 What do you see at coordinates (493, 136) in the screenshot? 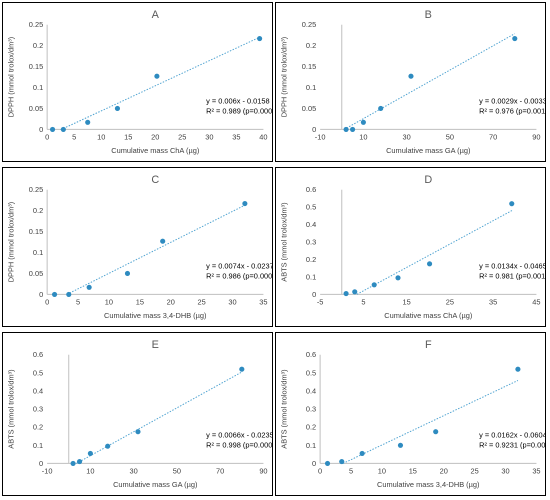
I see `x-tick-label: 70` at bounding box center [493, 136].